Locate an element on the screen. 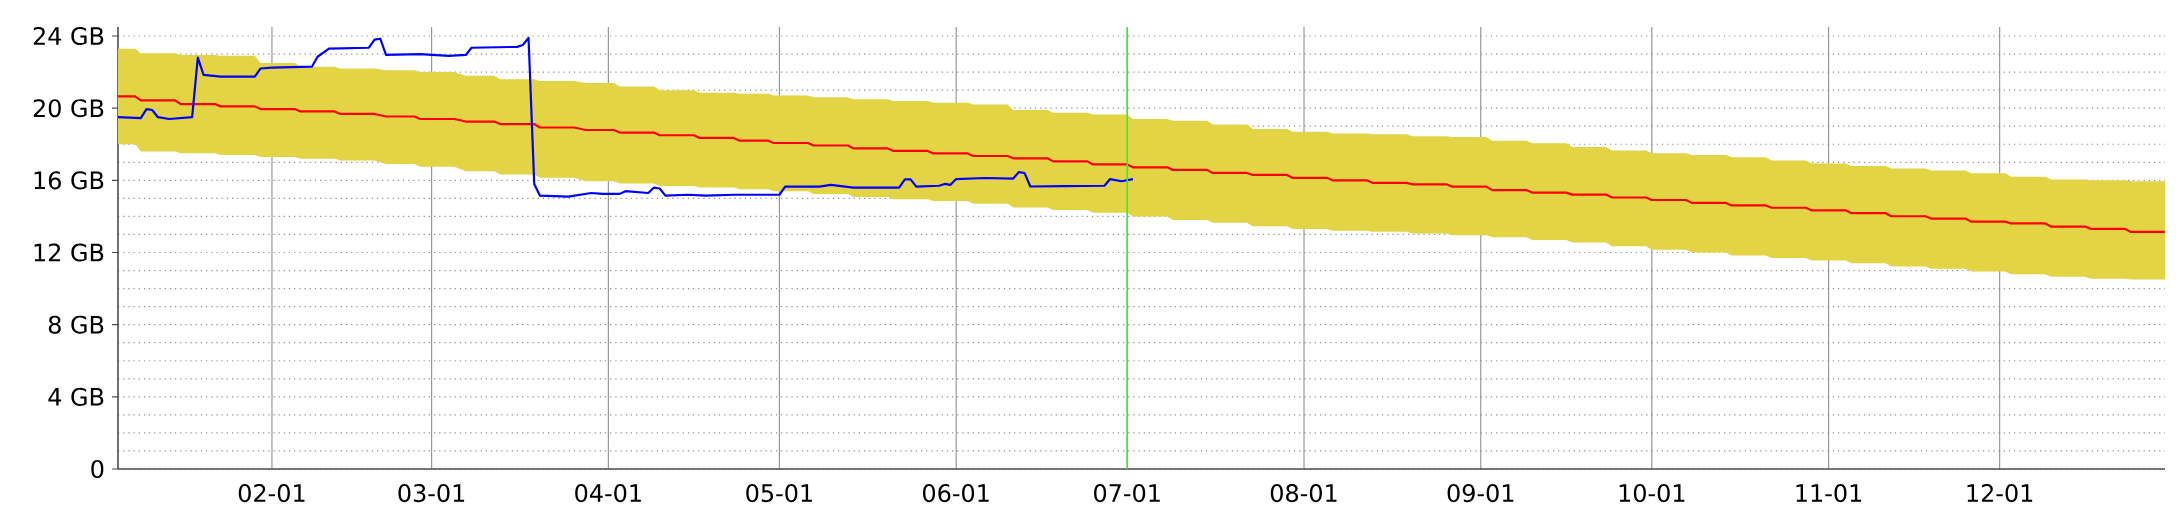 This screenshot has width=2184, height=516. y-tick-label: 8 GB is located at coordinates (76, 324).